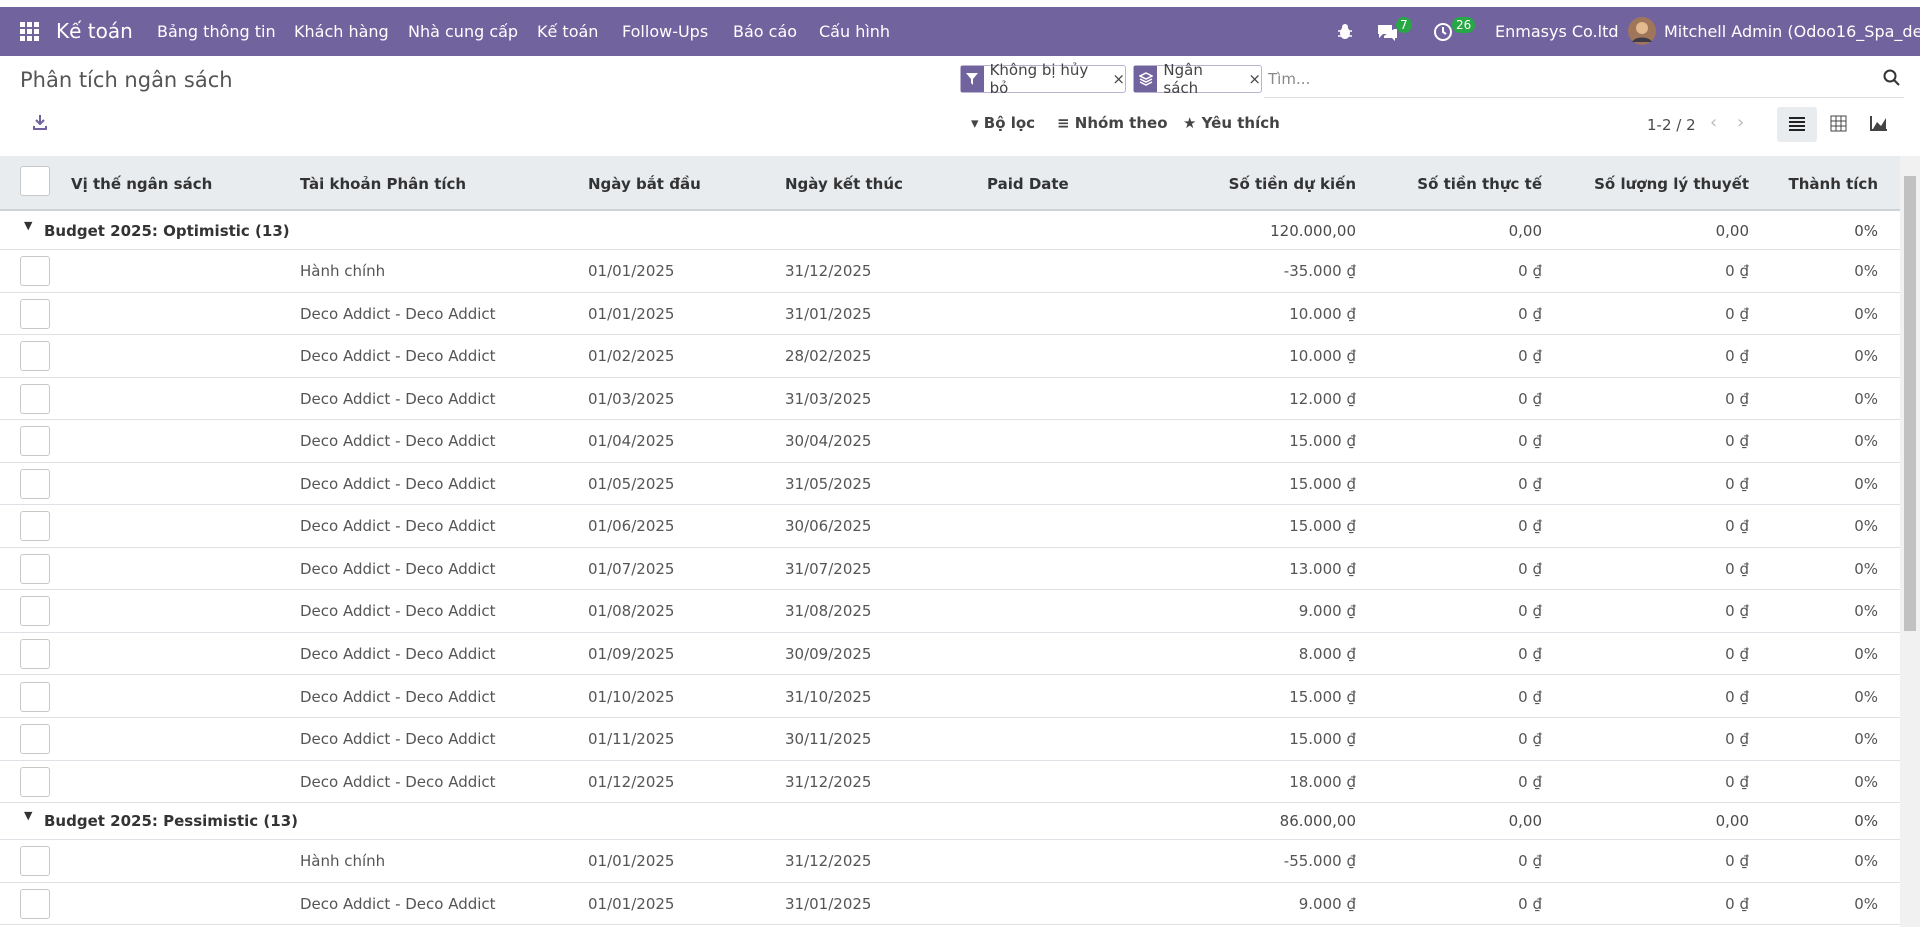 The height and width of the screenshot is (927, 1920). Describe the element at coordinates (142, 184) in the screenshot. I see `column-header: Vị thế ngân sách` at that location.